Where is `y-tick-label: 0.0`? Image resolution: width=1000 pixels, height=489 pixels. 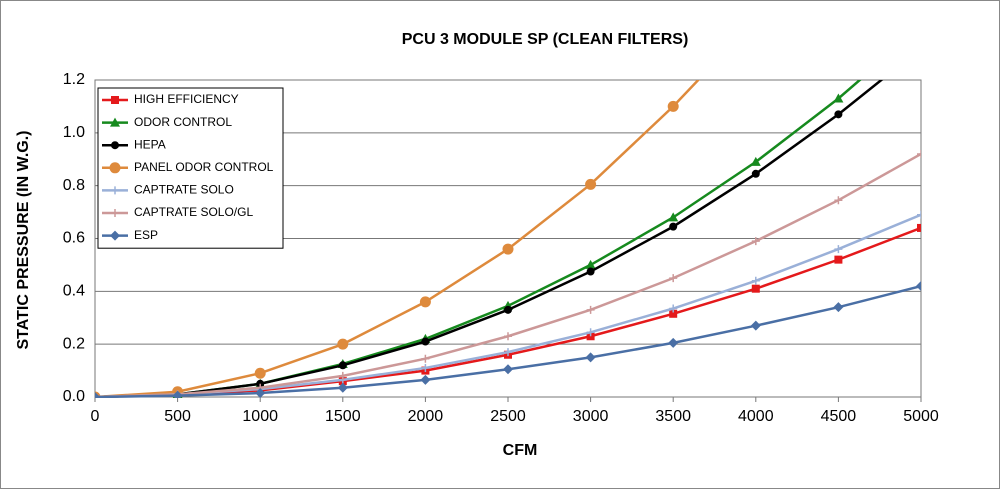 y-tick-label: 0.0 is located at coordinates (74, 396).